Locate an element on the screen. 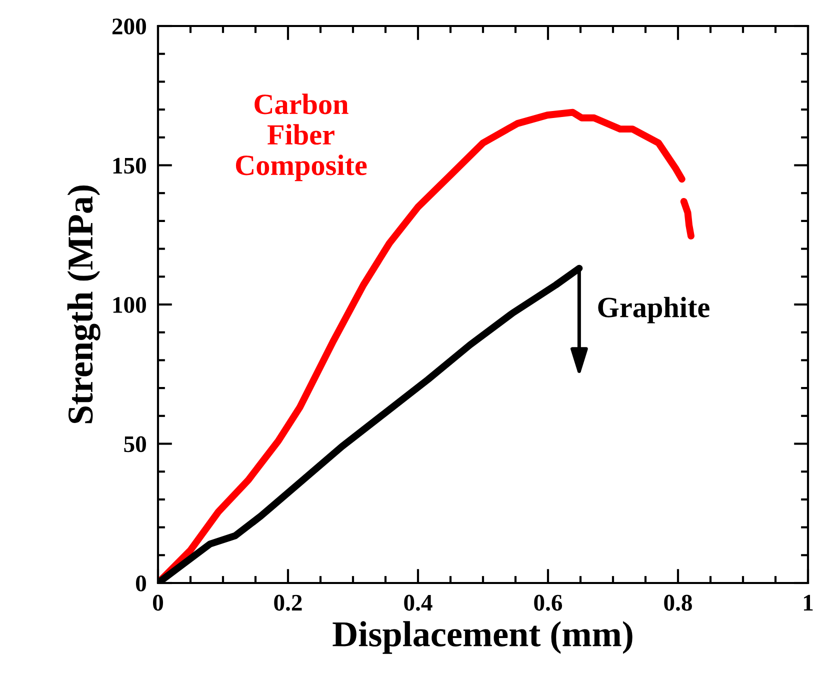 The height and width of the screenshot is (698, 815). x-tick-label: 1 is located at coordinates (808, 602).